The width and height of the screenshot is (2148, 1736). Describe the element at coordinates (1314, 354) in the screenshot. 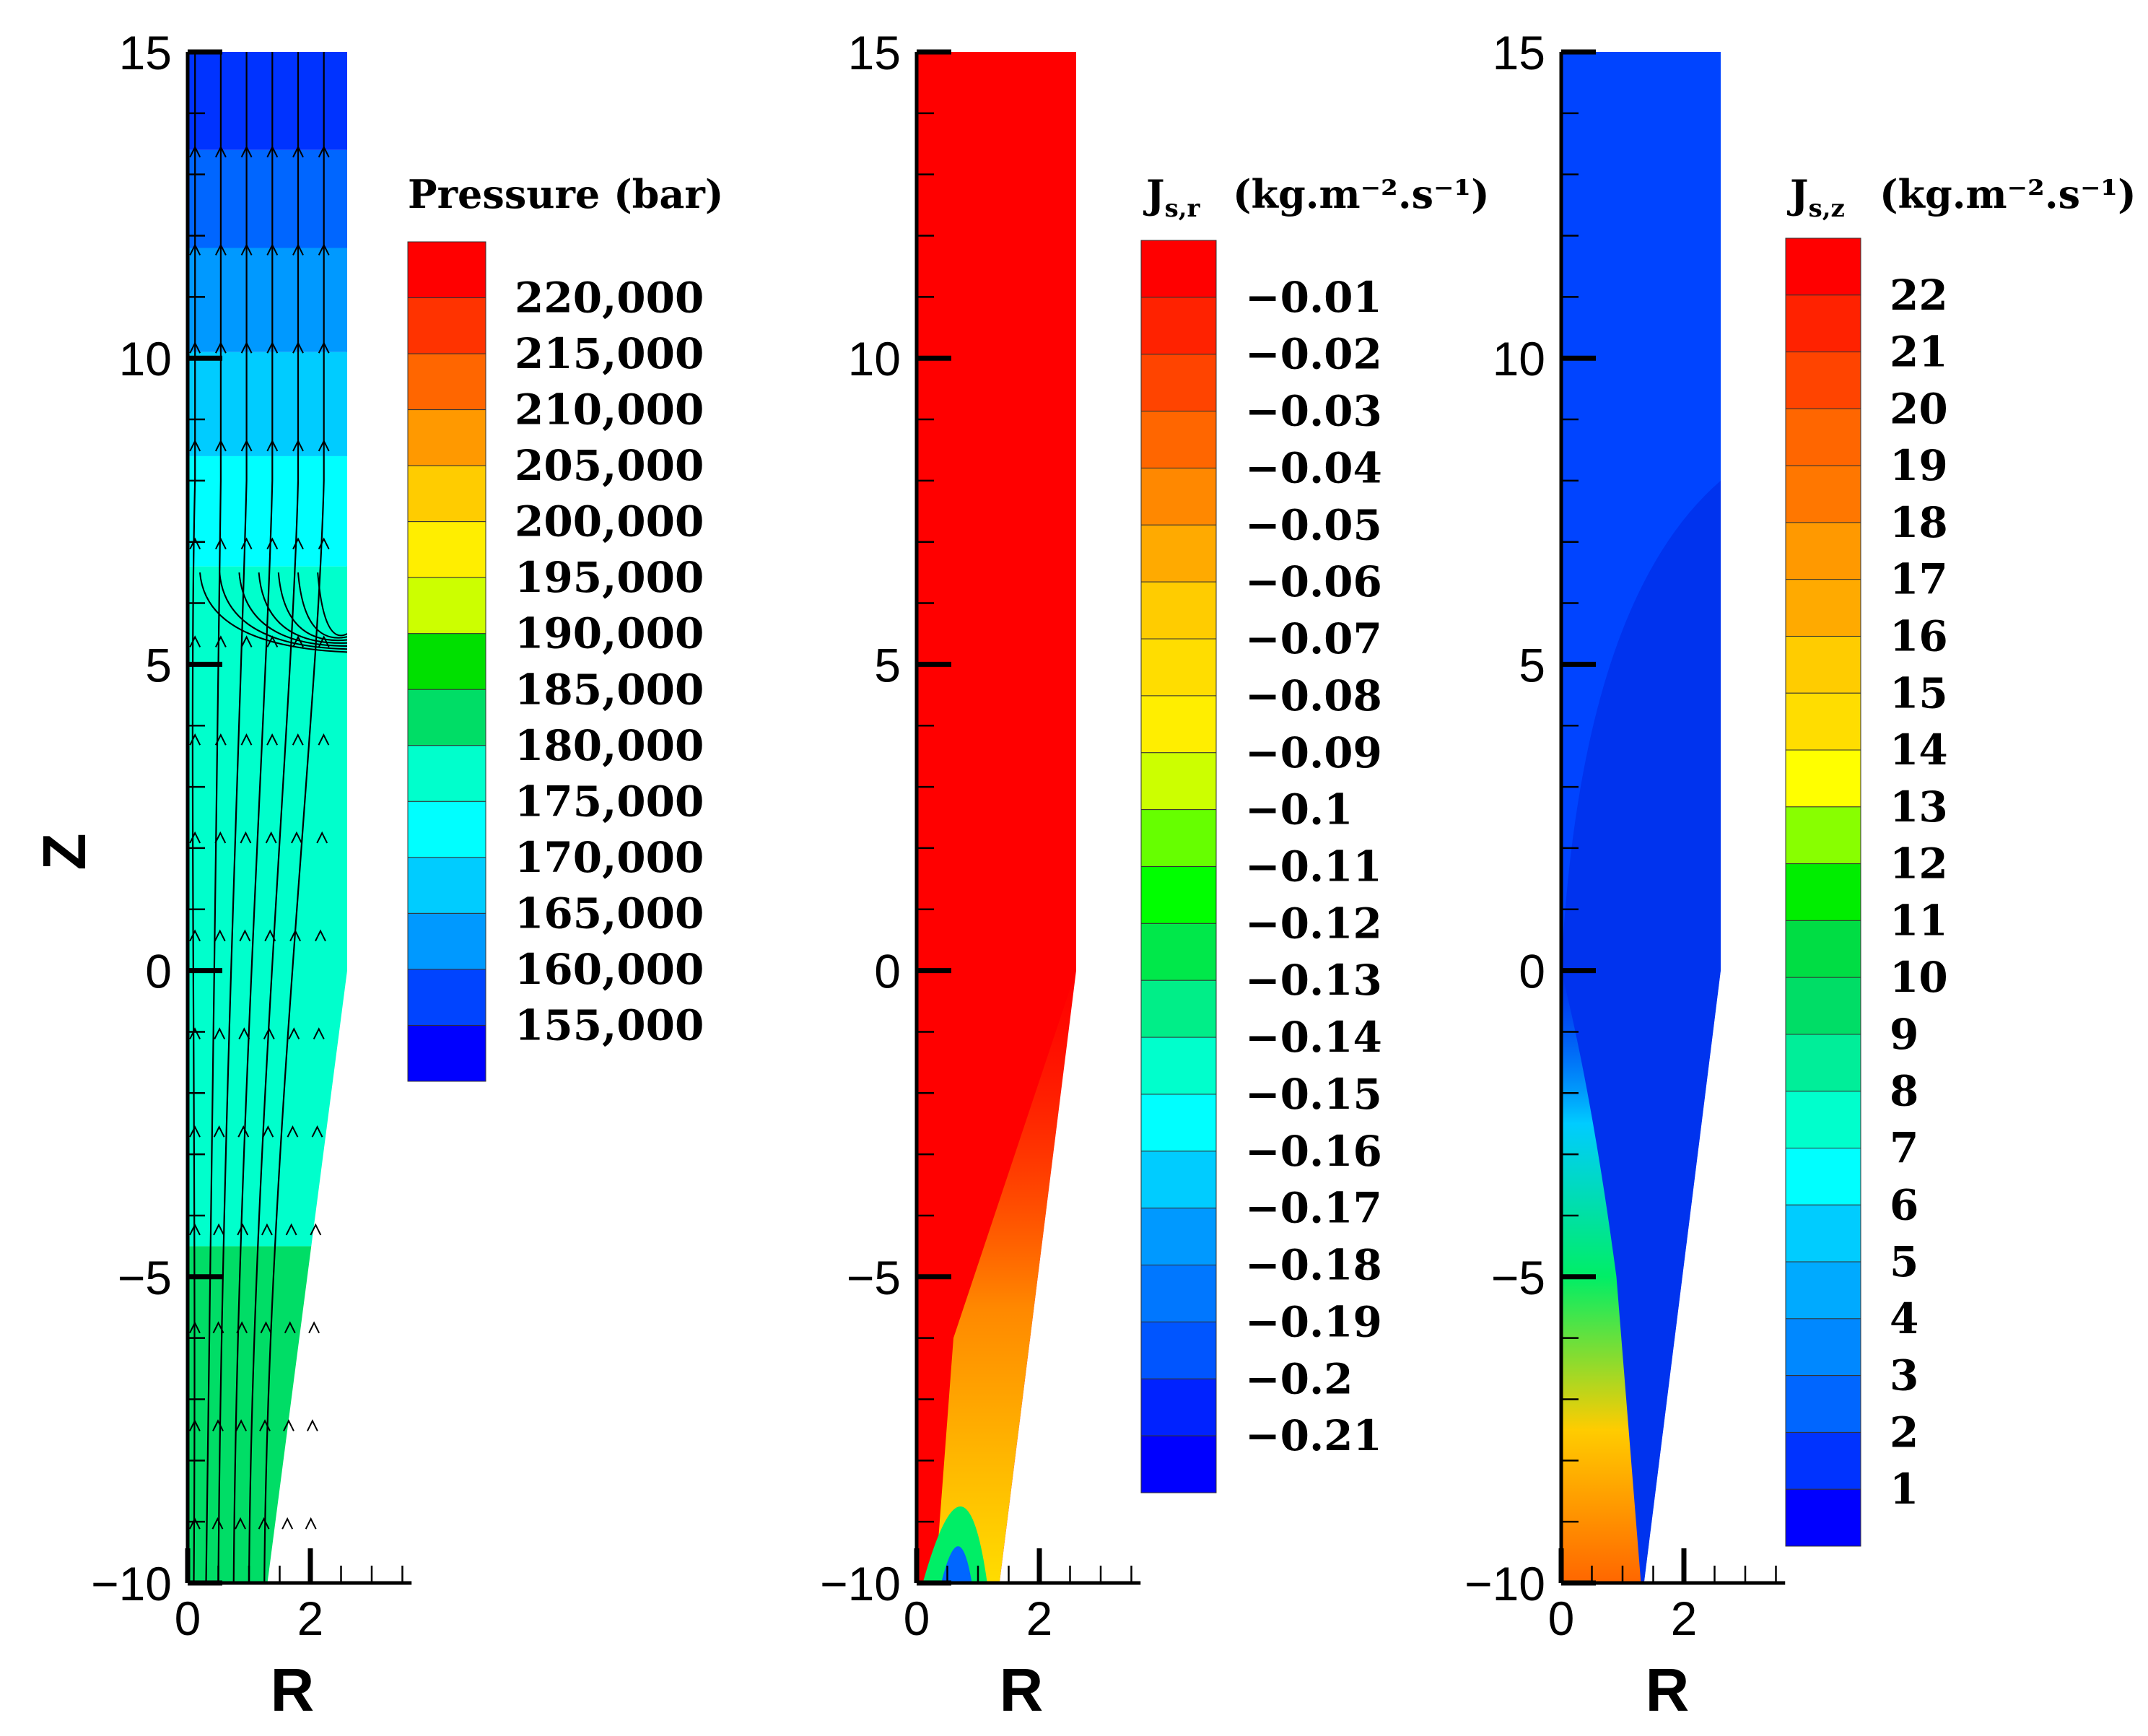

I see `legend-level-label: −0.02` at that location.